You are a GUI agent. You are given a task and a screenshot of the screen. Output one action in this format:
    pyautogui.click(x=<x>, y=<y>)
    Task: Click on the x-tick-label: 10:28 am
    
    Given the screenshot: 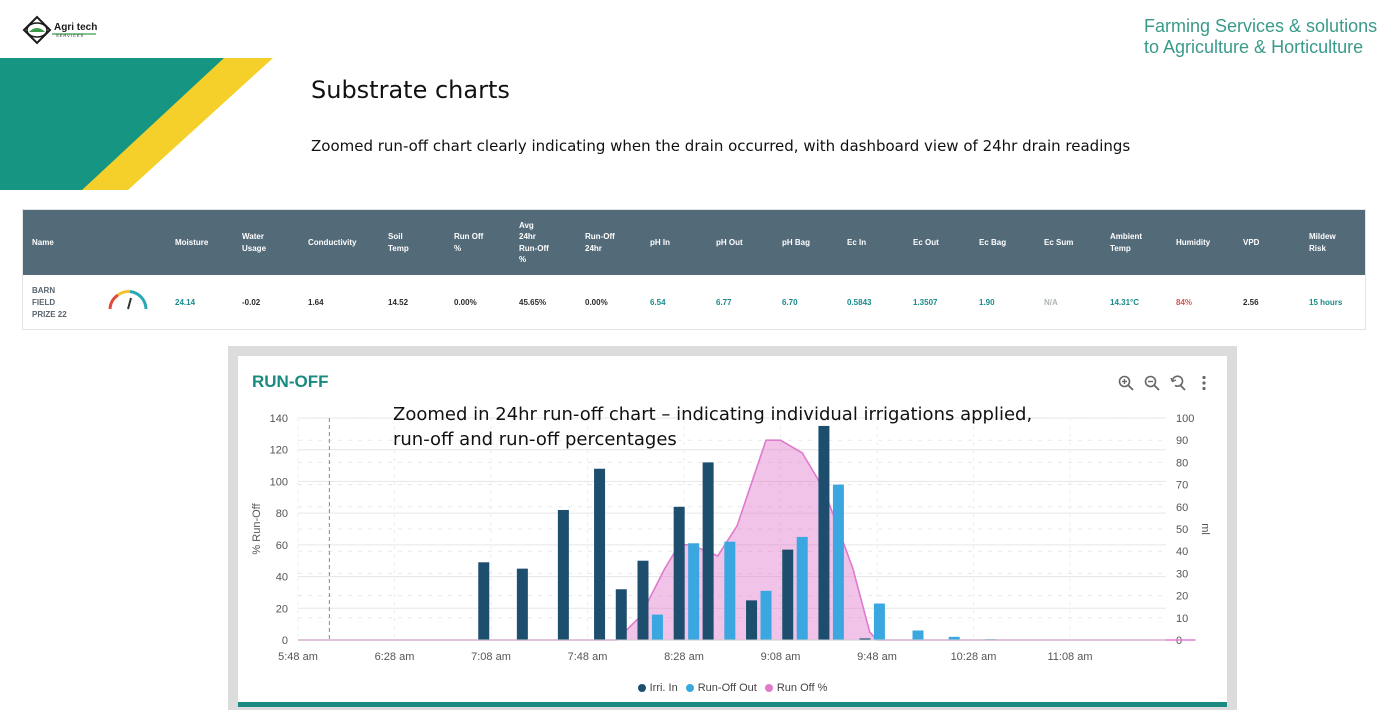 What is the action you would take?
    pyautogui.click(x=974, y=657)
    